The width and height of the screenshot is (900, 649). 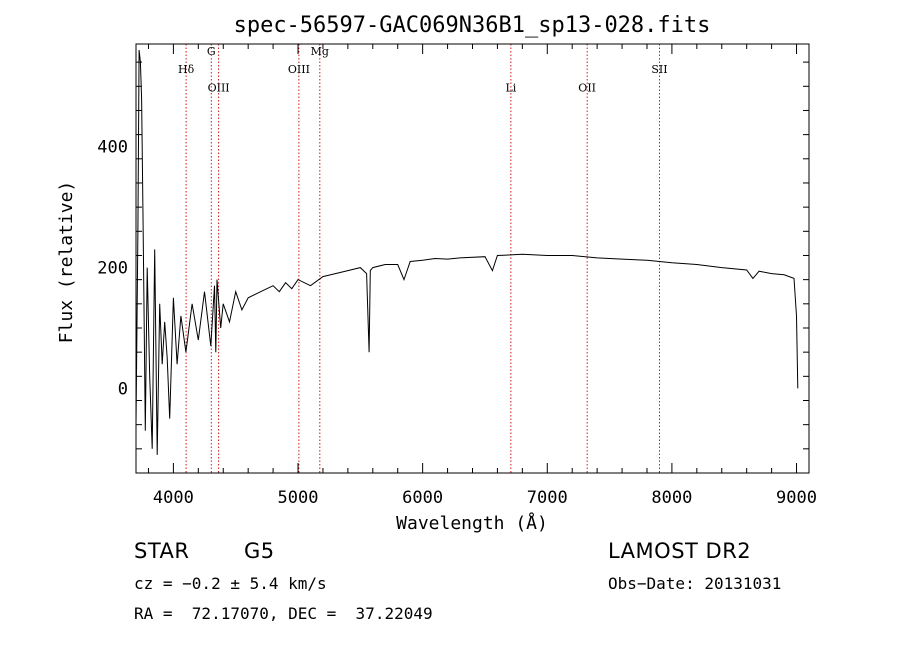 I want to click on marker-label-7: SII, so click(x=659, y=69).